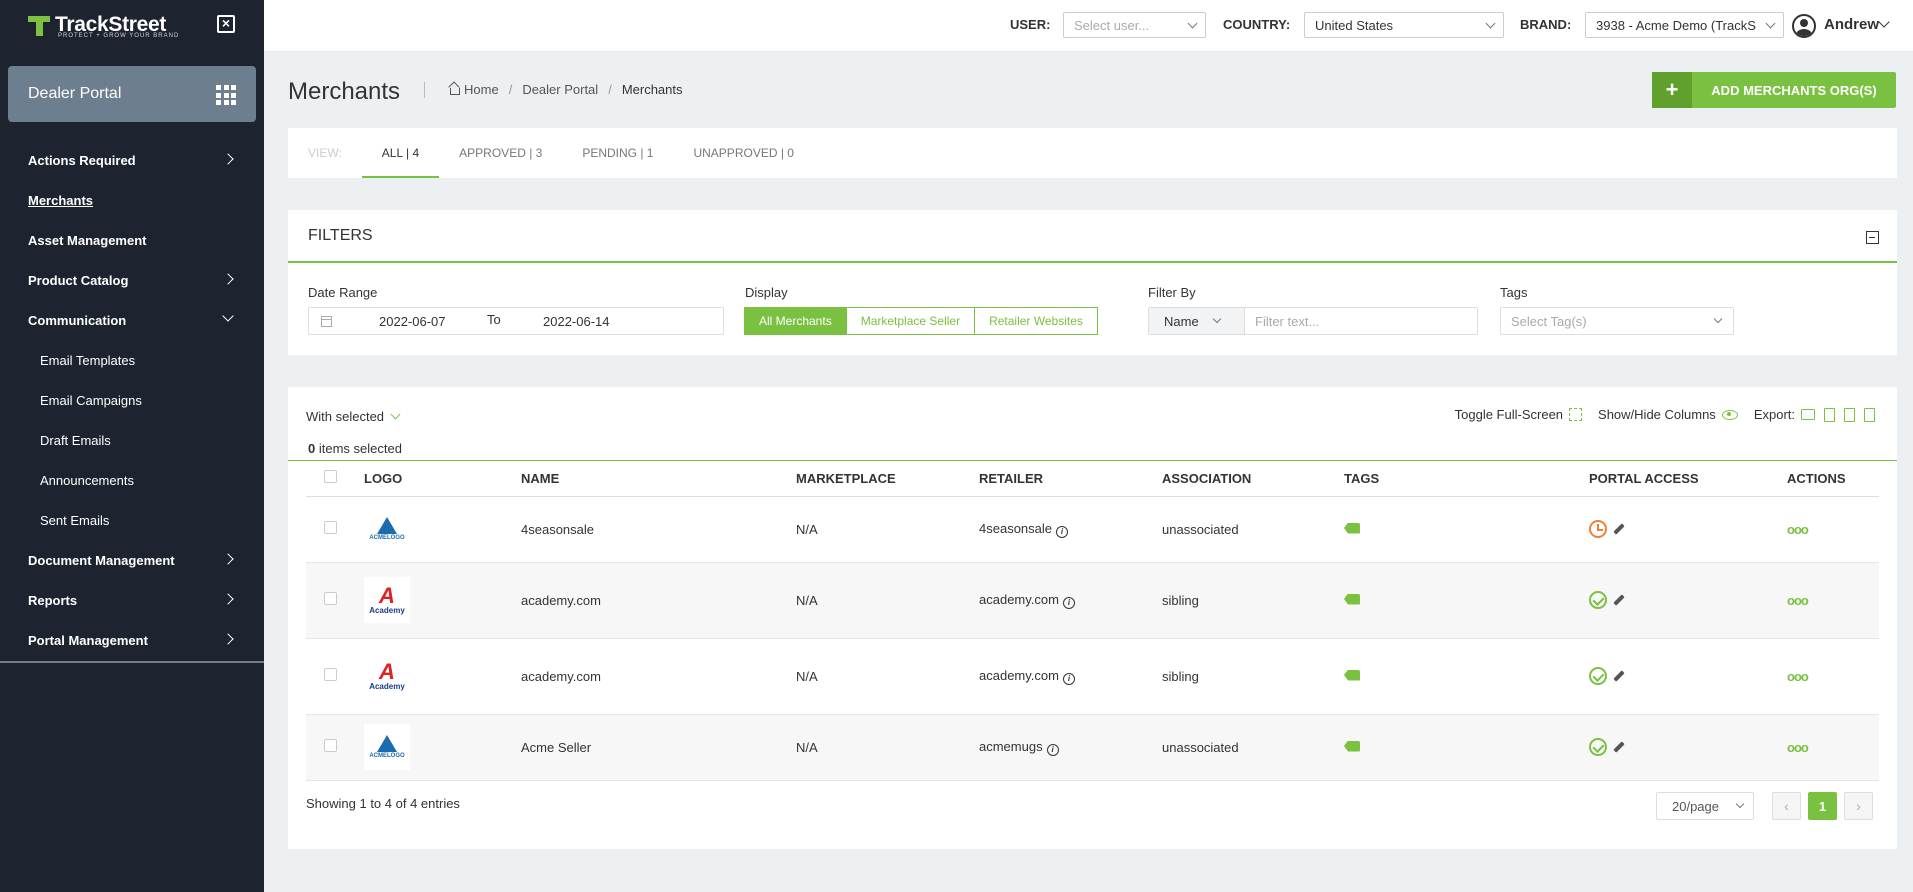 This screenshot has width=1913, height=892. I want to click on calendar-icon, so click(326, 321).